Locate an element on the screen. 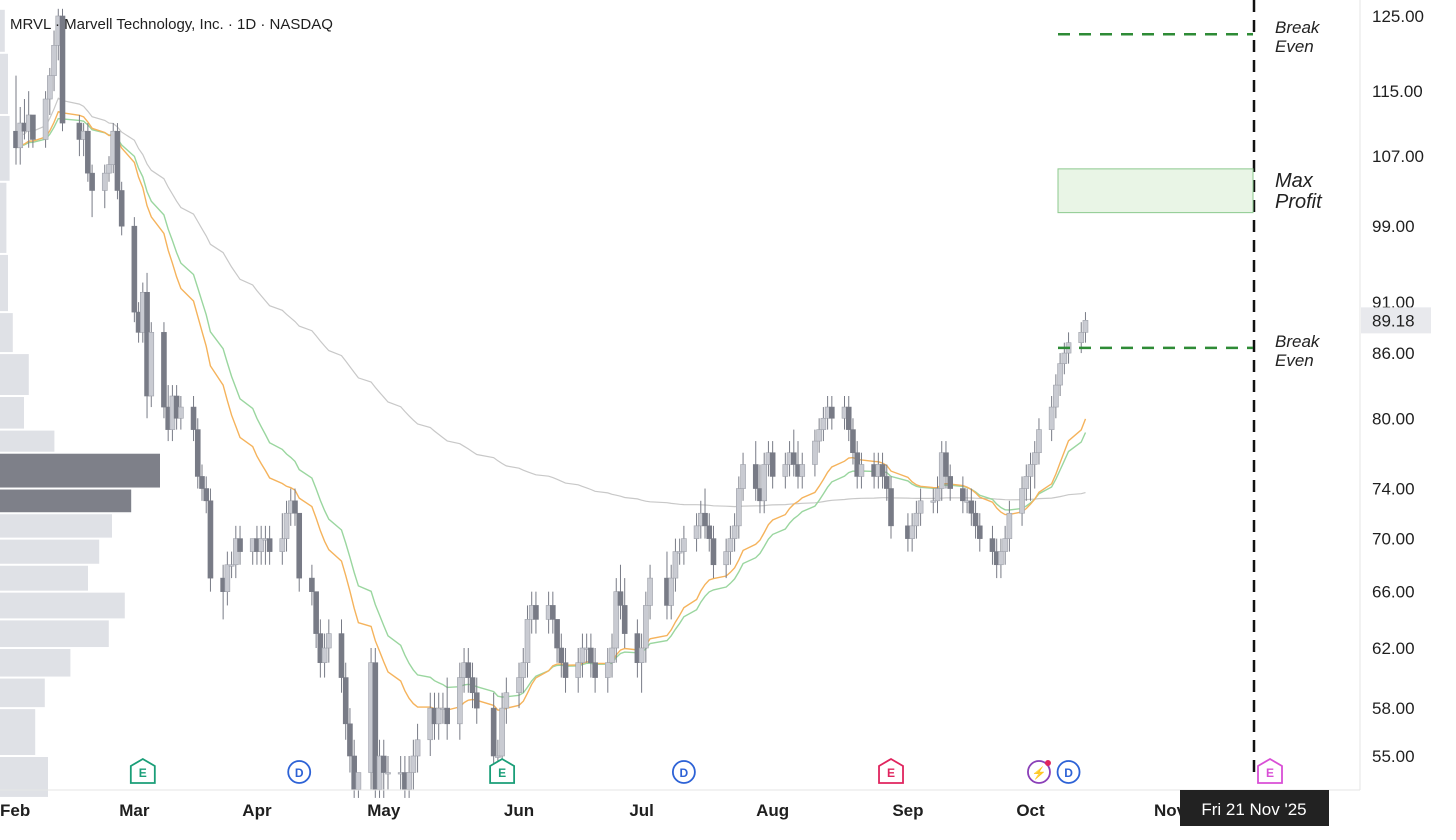 Image resolution: width=1456 pixels, height=840 pixels. earnings-future-marker: E is located at coordinates (1270, 770).